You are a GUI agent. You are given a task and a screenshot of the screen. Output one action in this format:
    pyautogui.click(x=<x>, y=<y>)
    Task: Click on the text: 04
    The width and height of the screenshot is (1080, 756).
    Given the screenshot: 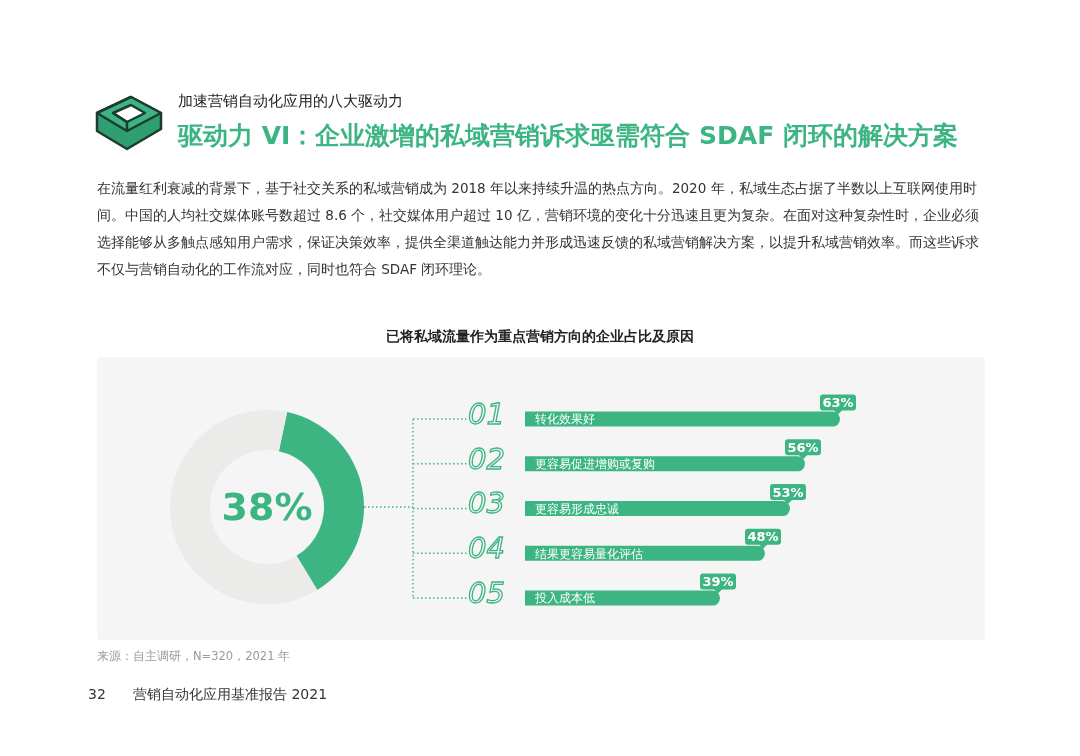 What is the action you would take?
    pyautogui.click(x=486, y=548)
    